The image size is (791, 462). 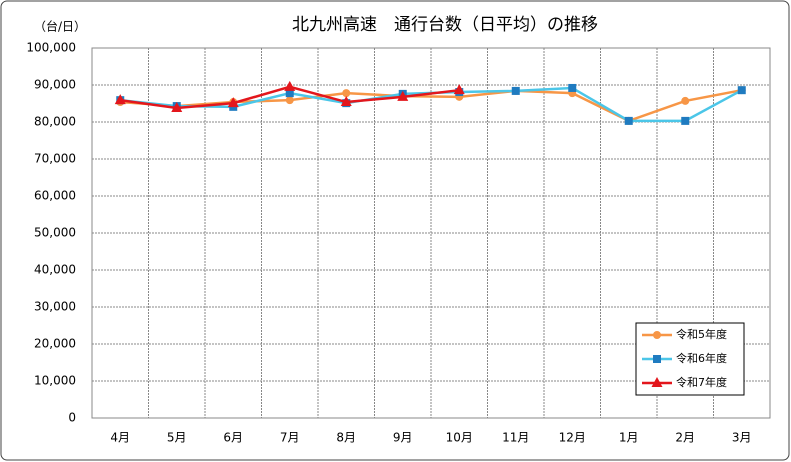 I want to click on x-tick-label: 7月, so click(x=290, y=438).